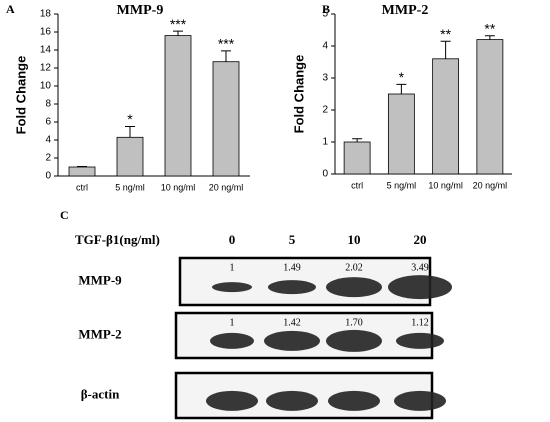  What do you see at coordinates (48, 104) in the screenshot?
I see `y-tick-label: 8` at bounding box center [48, 104].